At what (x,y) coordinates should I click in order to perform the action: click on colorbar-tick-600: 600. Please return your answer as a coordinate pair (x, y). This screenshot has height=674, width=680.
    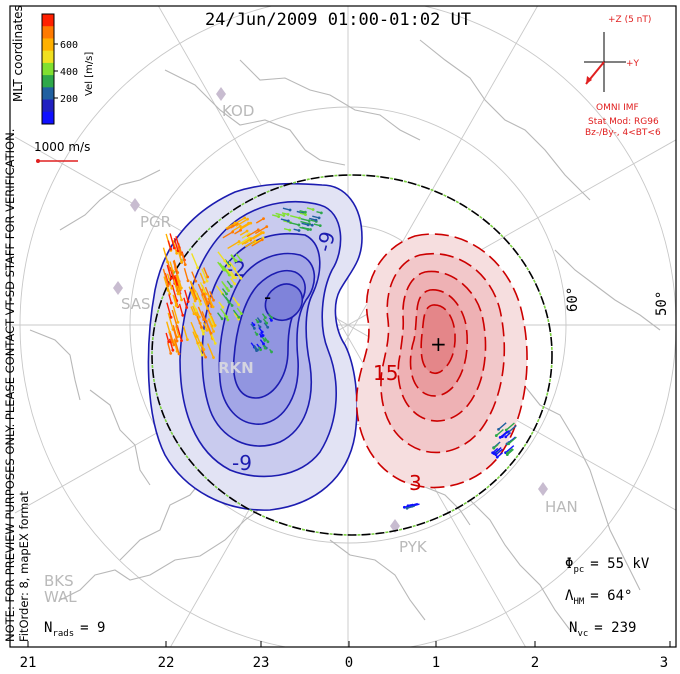
    Looking at the image, I should click on (69, 45).